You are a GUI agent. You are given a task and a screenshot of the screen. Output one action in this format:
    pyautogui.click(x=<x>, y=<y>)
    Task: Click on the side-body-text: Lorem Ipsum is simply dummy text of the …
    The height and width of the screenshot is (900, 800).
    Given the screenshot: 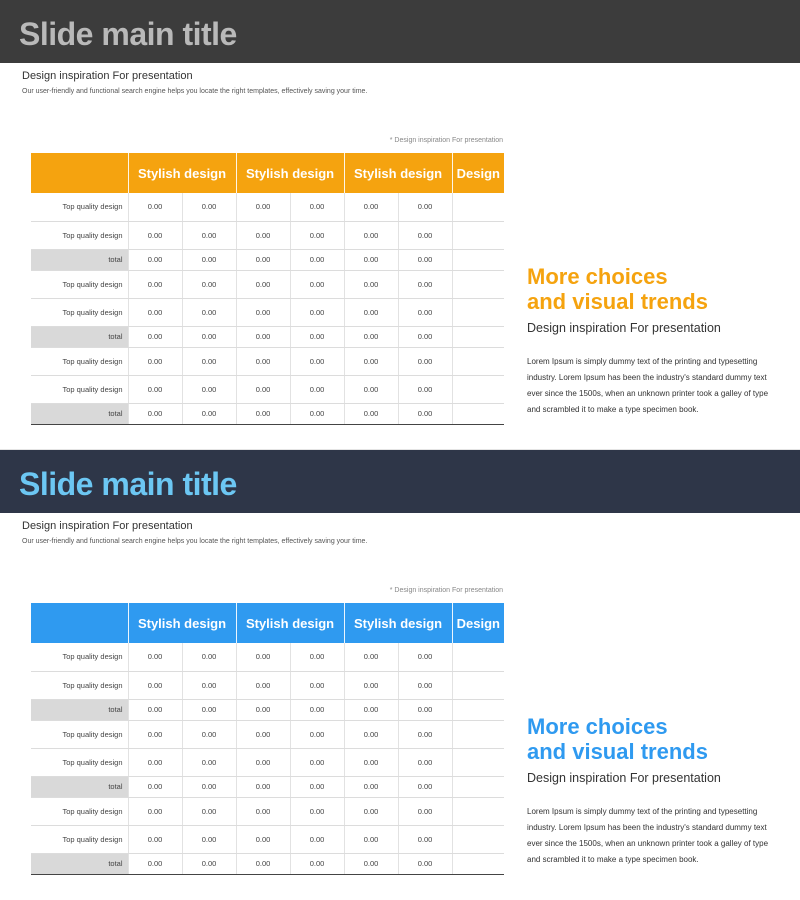 What is the action you would take?
    pyautogui.click(x=648, y=385)
    